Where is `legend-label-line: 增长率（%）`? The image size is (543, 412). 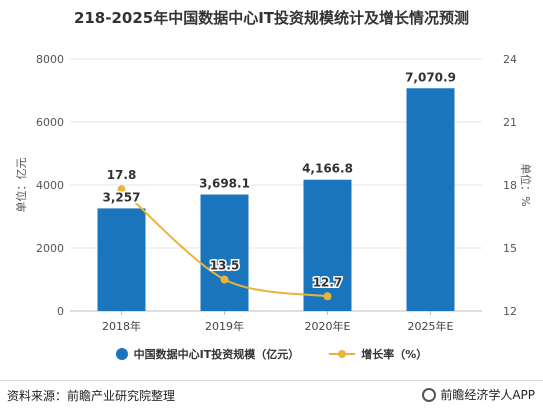 legend-label-line: 增长率（%） is located at coordinates (394, 354).